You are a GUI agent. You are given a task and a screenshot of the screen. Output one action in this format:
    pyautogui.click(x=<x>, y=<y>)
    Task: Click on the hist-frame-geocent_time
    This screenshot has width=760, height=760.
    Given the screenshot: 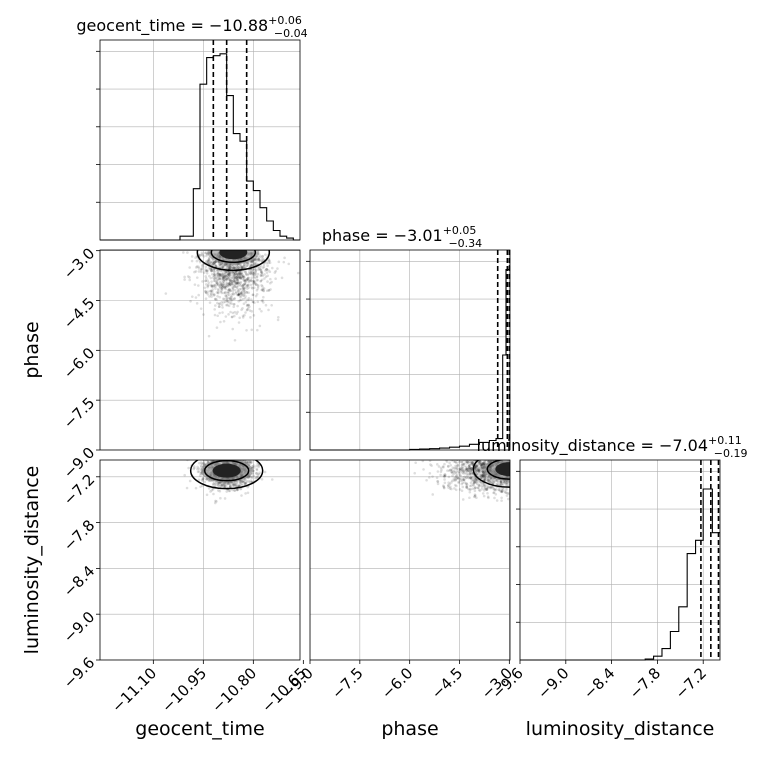 What is the action you would take?
    pyautogui.click(x=200, y=140)
    